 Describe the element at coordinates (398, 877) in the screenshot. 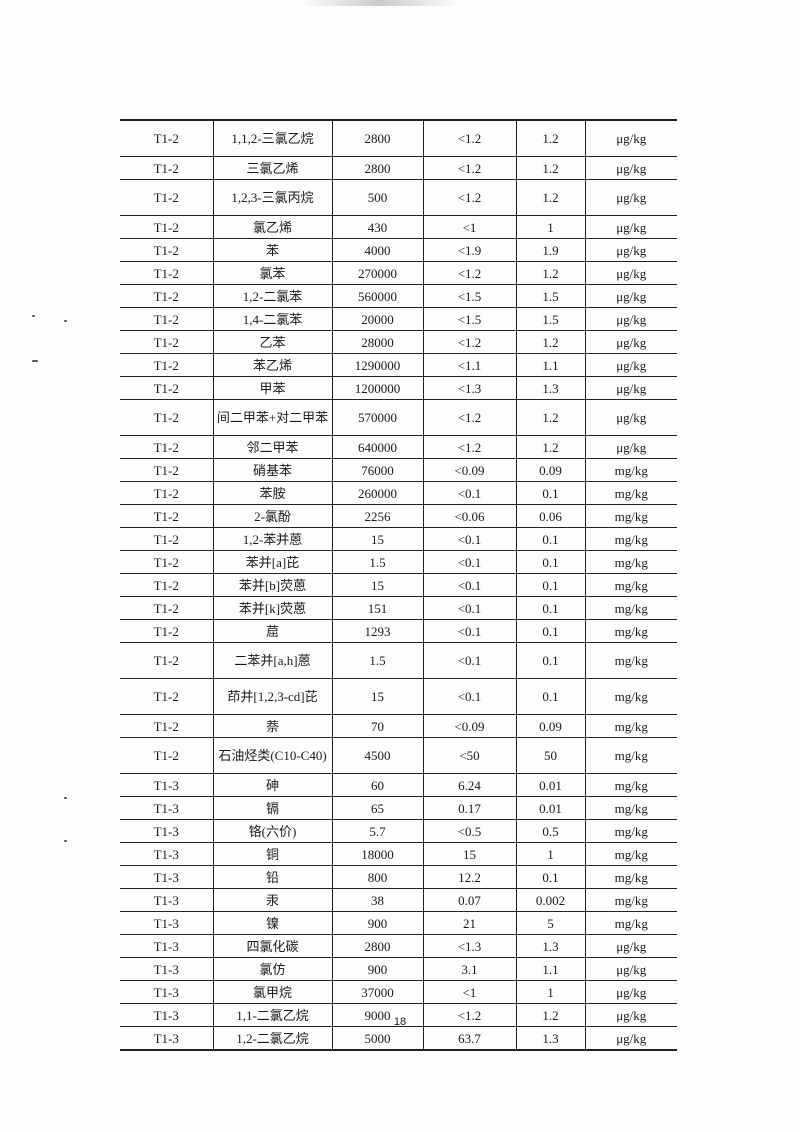

I see `table-row: T1-3 铅 800 12.2 0.1 mg/kg` at that location.